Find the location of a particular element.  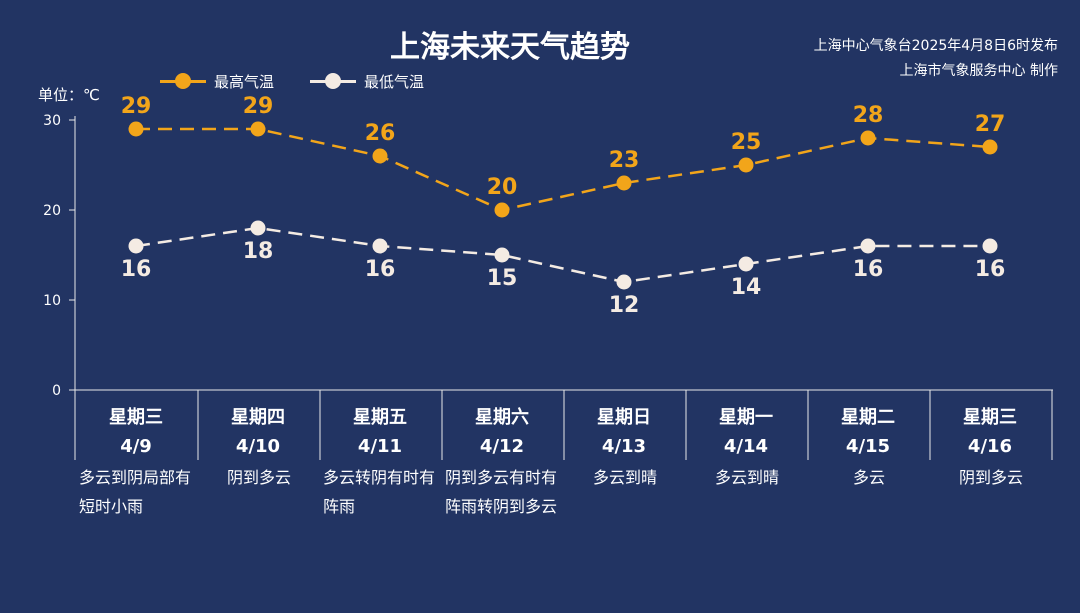

date-label: 4/11 is located at coordinates (380, 446).